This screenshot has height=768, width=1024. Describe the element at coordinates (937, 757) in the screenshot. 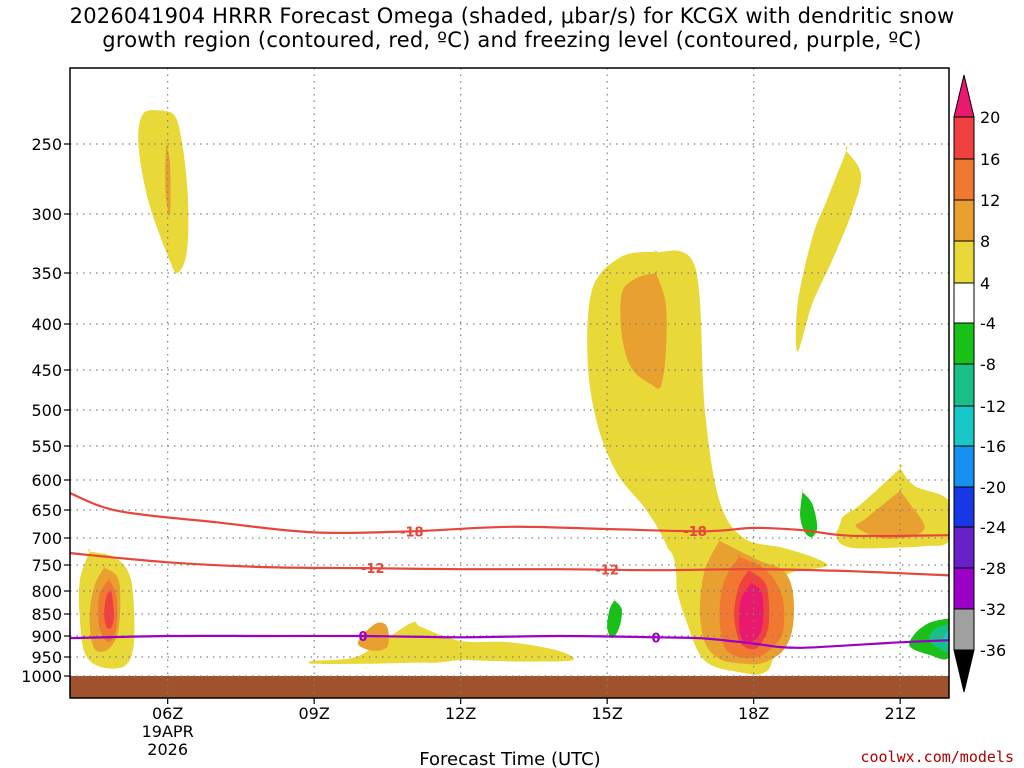

I see `credit-text: coolwx.com/models` at that location.